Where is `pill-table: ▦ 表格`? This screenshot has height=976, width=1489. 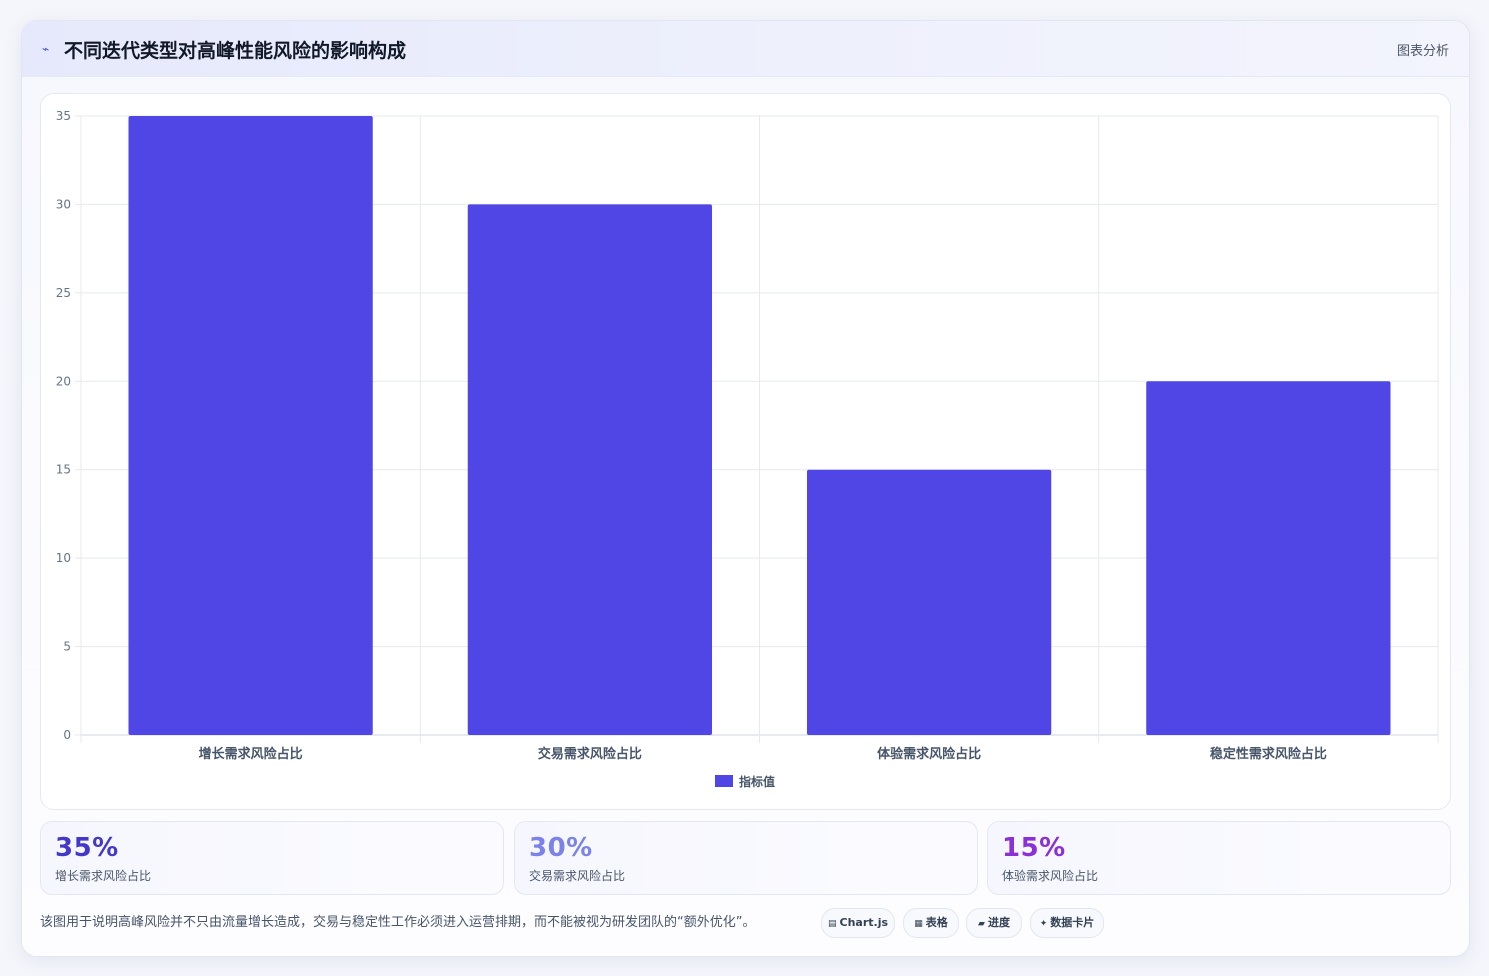
pill-table: ▦ 表格 is located at coordinates (931, 923).